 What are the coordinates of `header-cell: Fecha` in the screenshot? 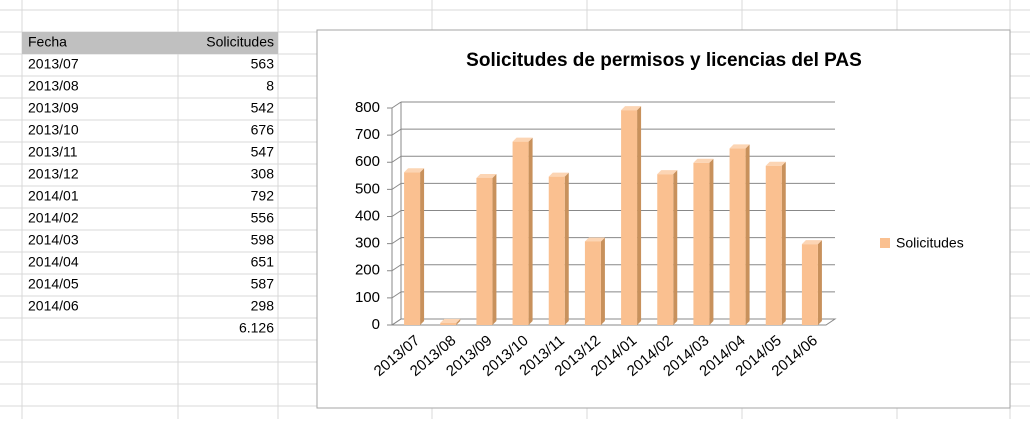 It's located at (47, 42).